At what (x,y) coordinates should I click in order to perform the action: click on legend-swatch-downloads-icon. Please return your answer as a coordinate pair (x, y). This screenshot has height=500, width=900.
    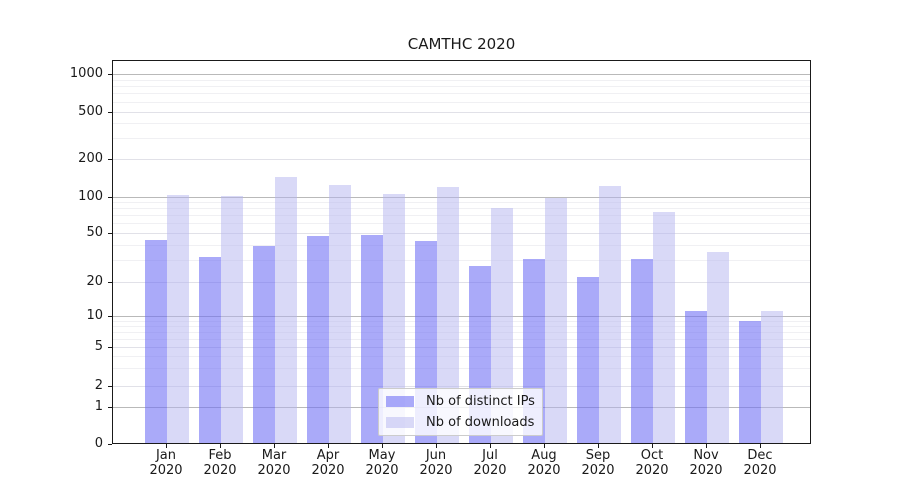
    Looking at the image, I should click on (400, 423).